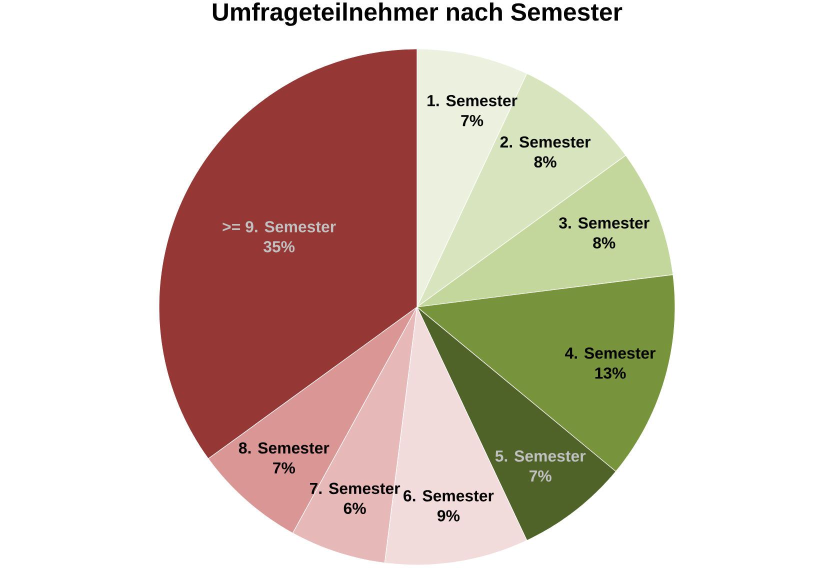 The width and height of the screenshot is (834, 570). I want to click on data-label: 35%, so click(279, 246).